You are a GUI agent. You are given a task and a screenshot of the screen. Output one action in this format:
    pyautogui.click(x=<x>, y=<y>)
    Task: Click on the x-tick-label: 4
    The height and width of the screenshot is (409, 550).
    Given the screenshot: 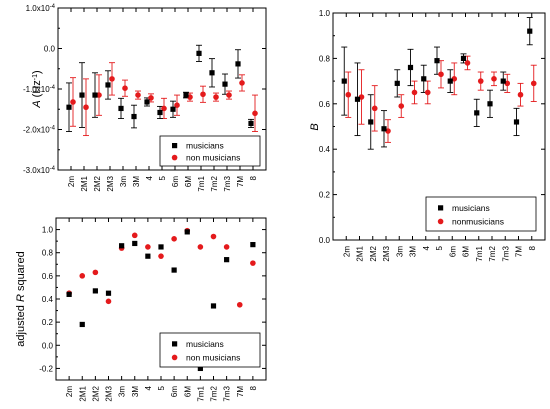 What is the action you would take?
    pyautogui.click(x=426, y=247)
    